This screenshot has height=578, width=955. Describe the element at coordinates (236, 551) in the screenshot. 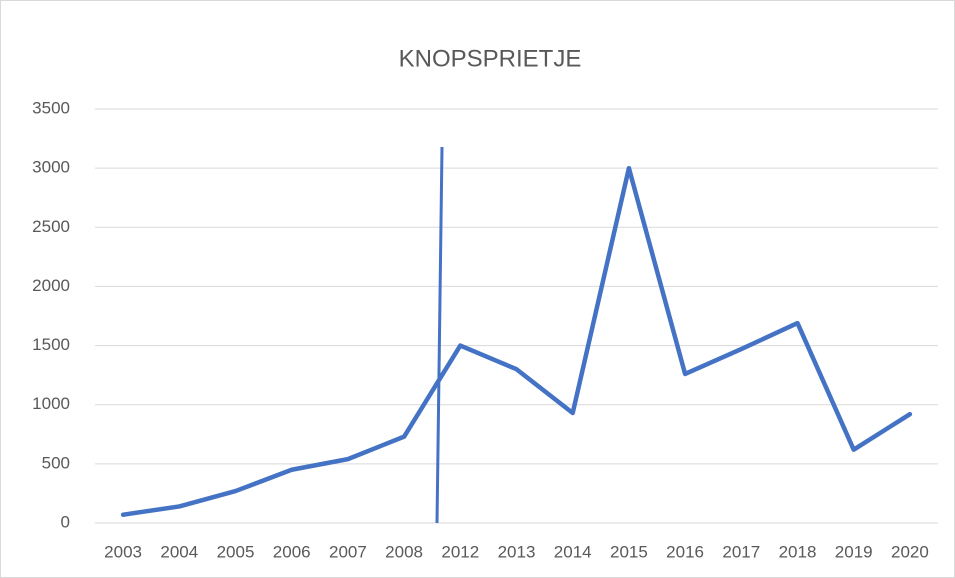

I see `x-tick-label: 2005` at that location.